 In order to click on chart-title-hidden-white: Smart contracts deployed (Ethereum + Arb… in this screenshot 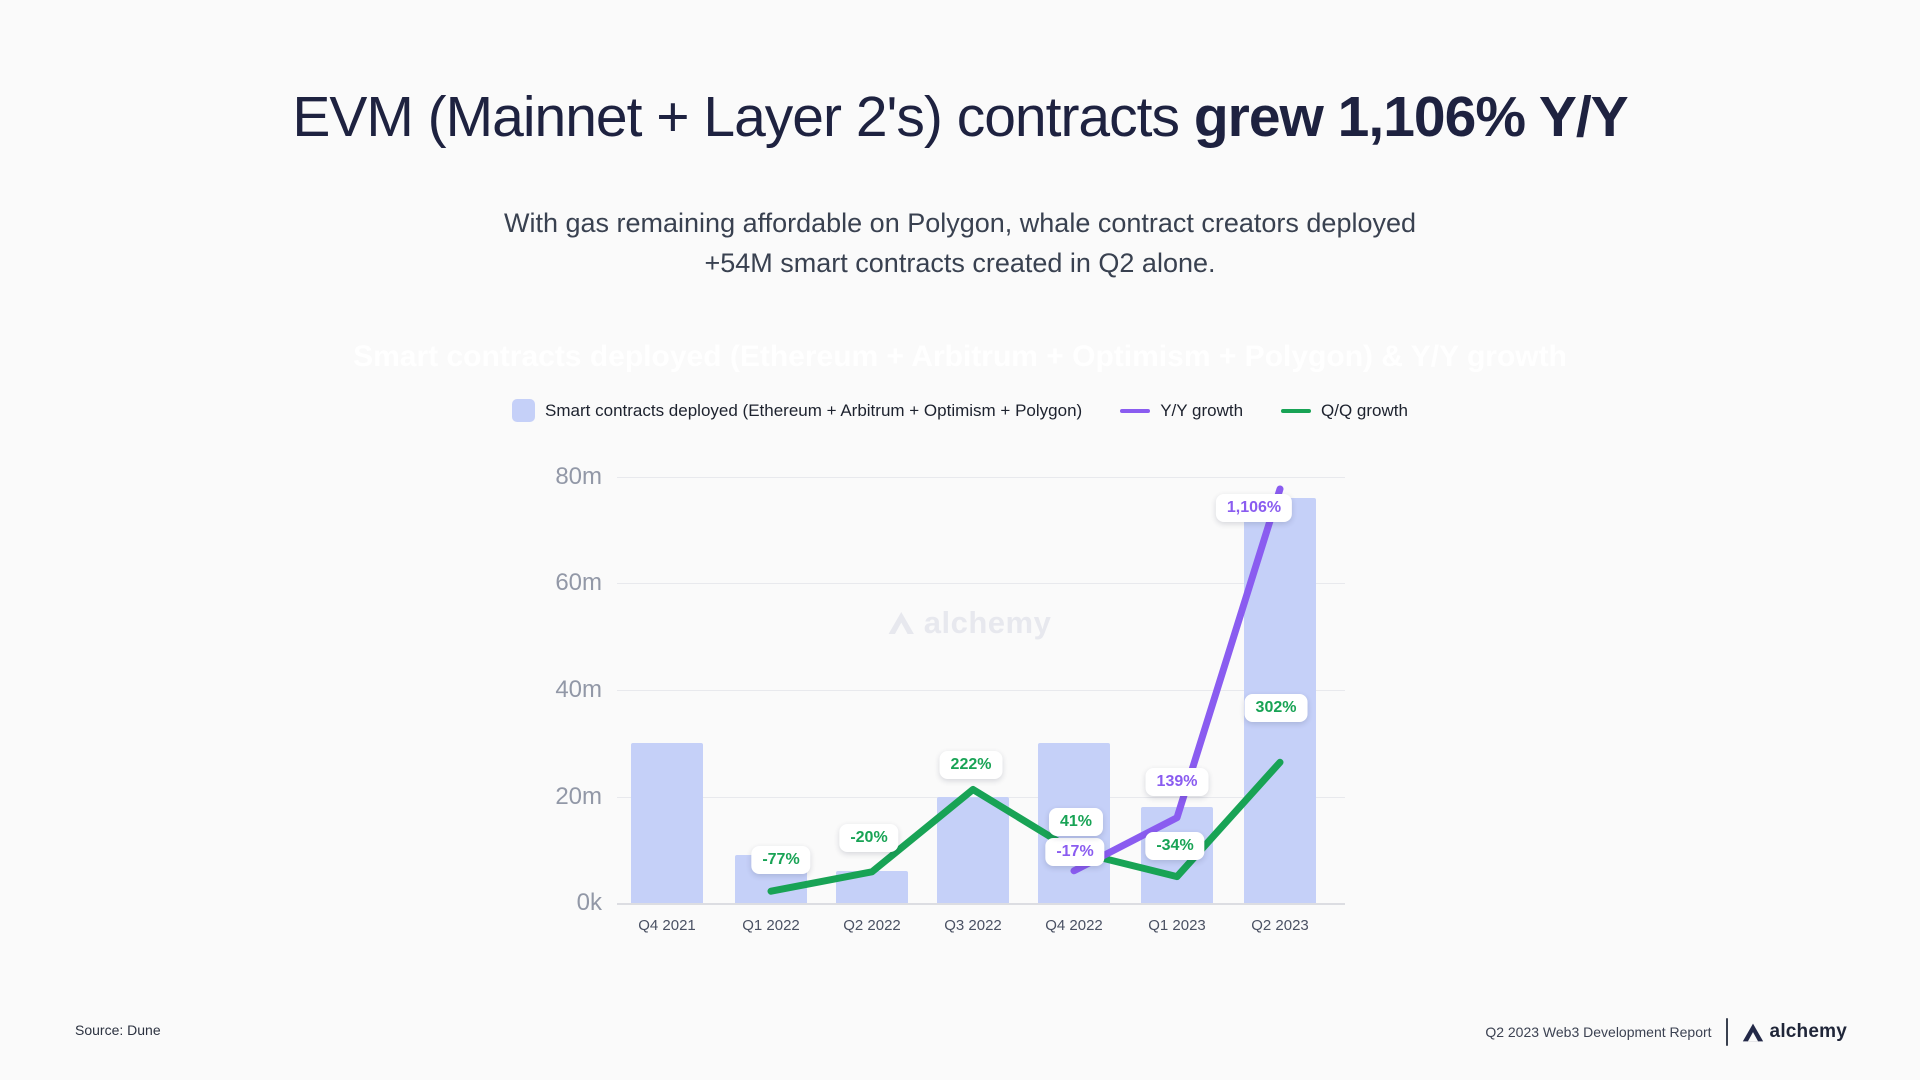, I will do `click(960, 356)`.